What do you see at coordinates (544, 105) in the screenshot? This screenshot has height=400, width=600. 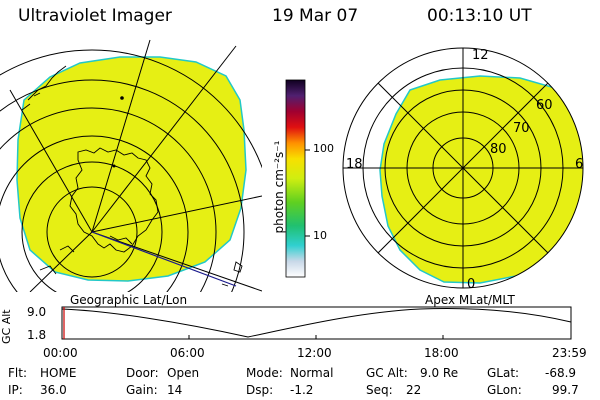 I see `mlat-label-60: 60` at bounding box center [544, 105].